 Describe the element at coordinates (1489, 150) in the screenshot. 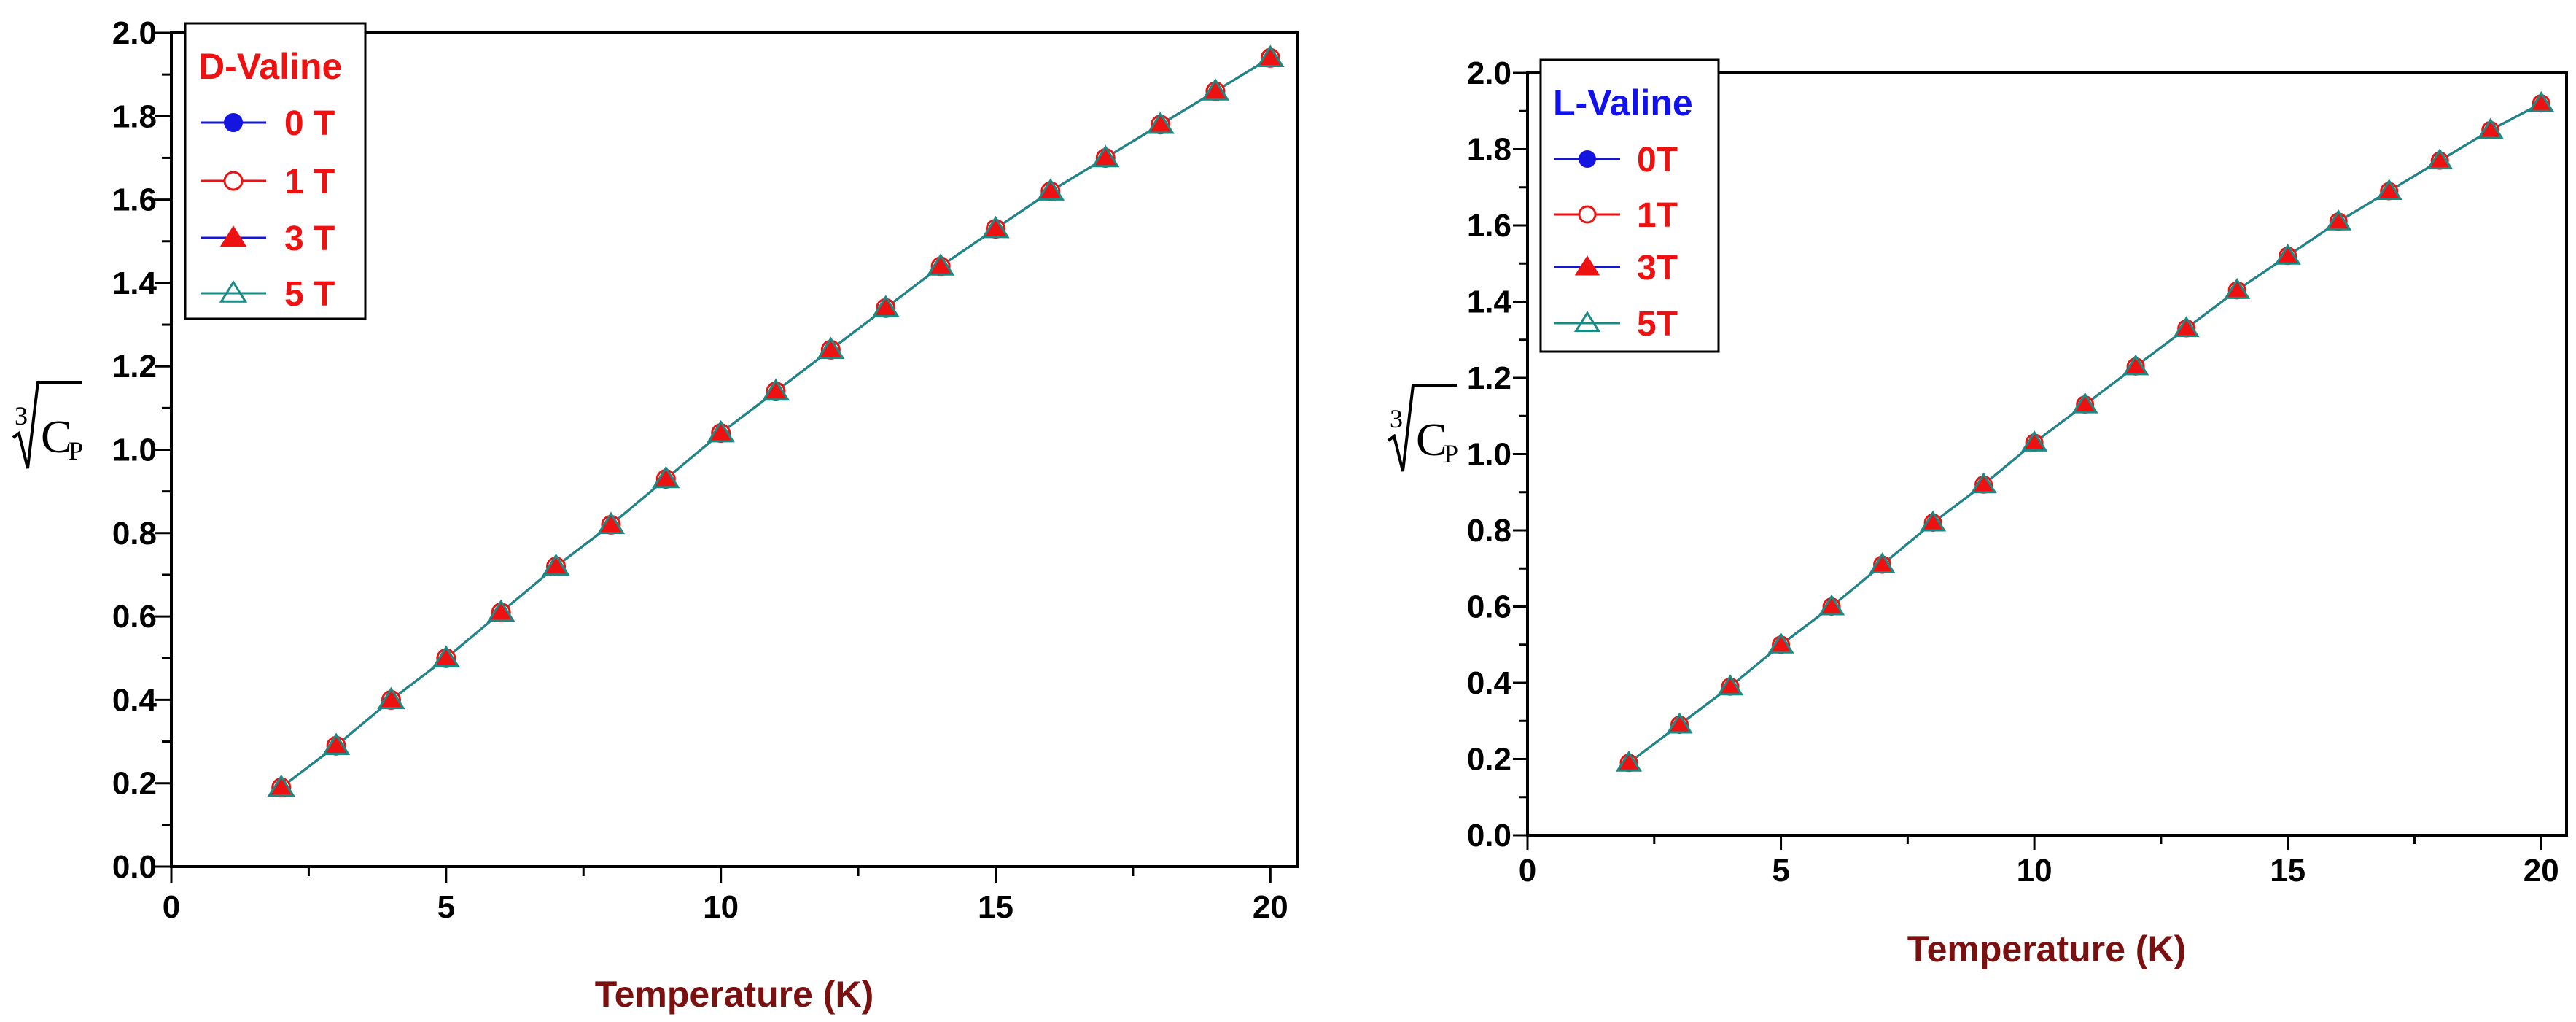

I see `y-tick-label: 1.8` at that location.